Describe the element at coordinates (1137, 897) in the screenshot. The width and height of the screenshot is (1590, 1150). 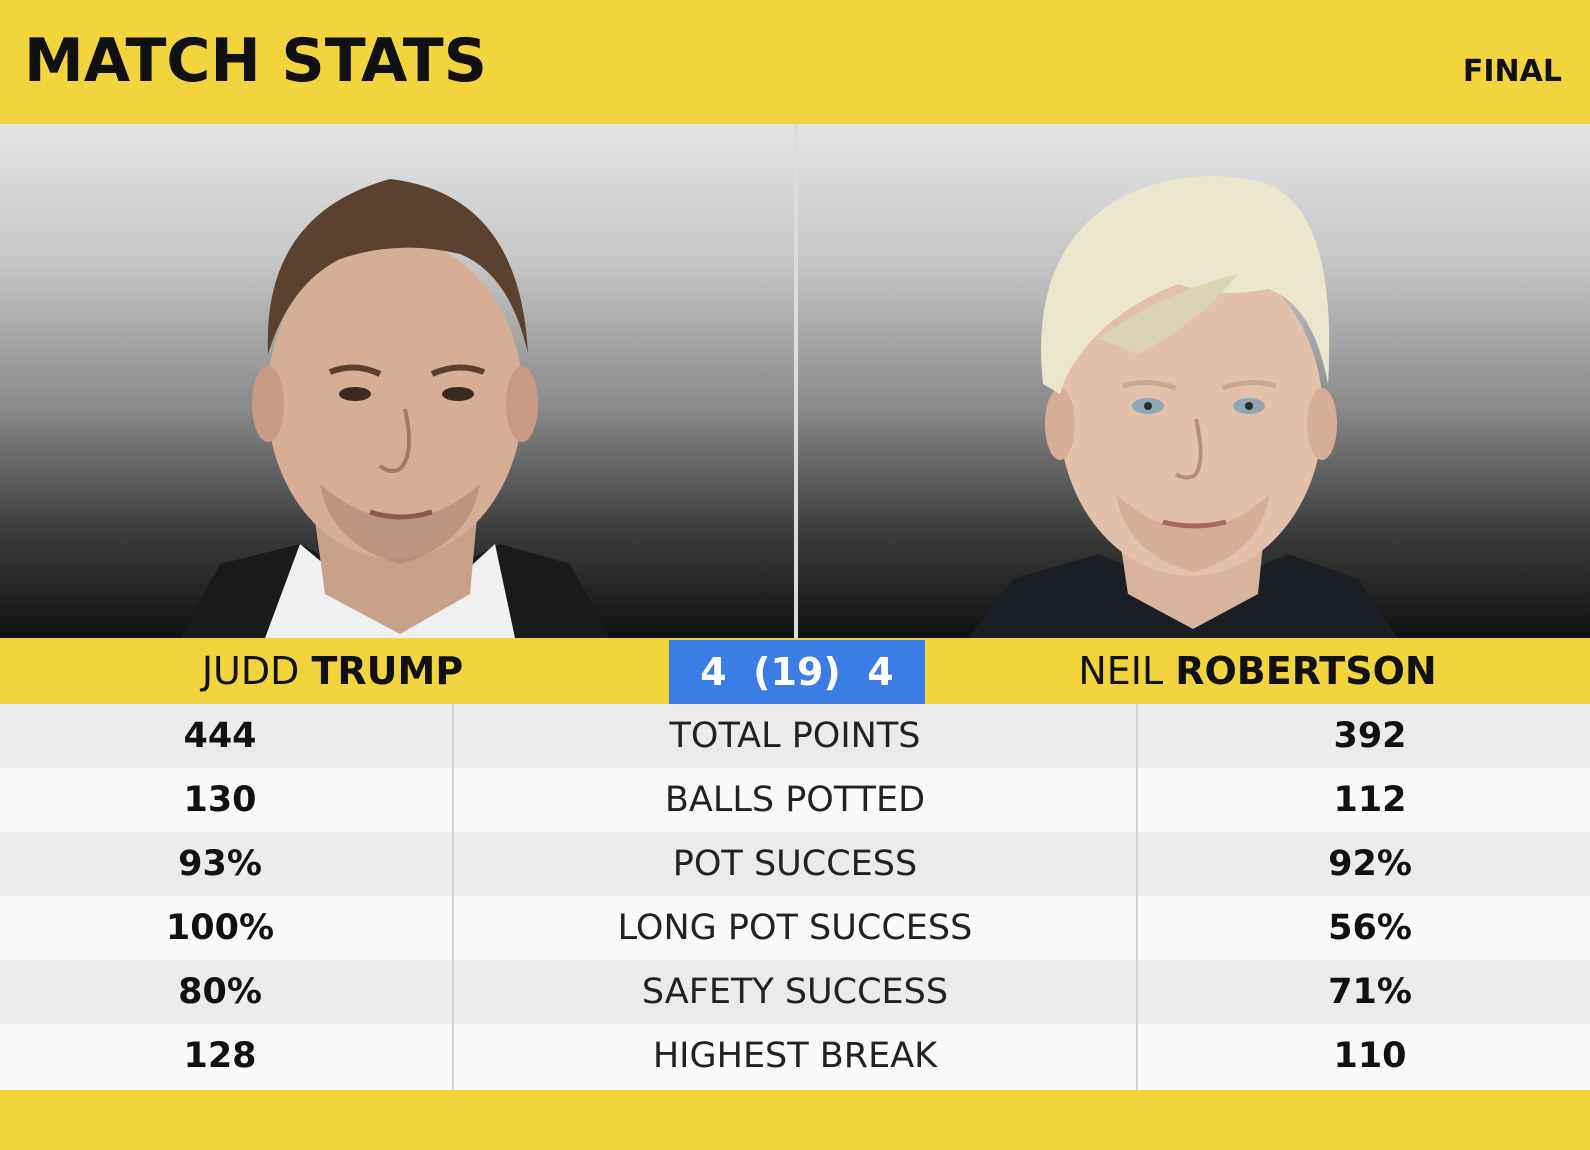
I see `column-divider-right` at that location.